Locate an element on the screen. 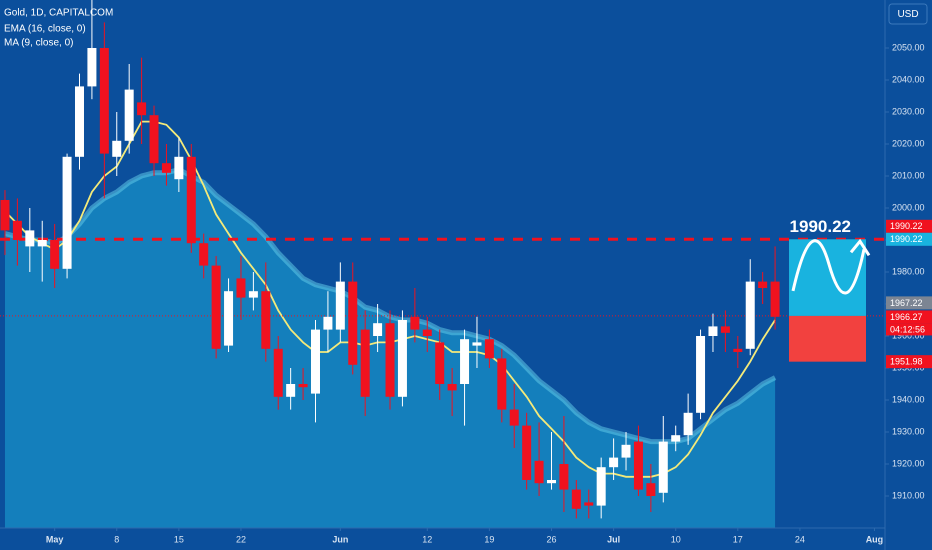 The image size is (932, 550). x-tick-label: May is located at coordinates (55, 539).